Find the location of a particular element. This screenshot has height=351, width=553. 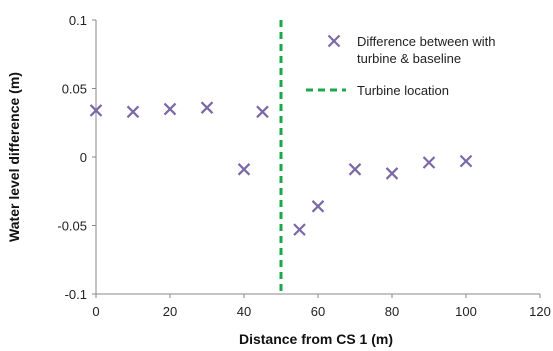

y-tick-label: -0.05 is located at coordinates (72, 226).